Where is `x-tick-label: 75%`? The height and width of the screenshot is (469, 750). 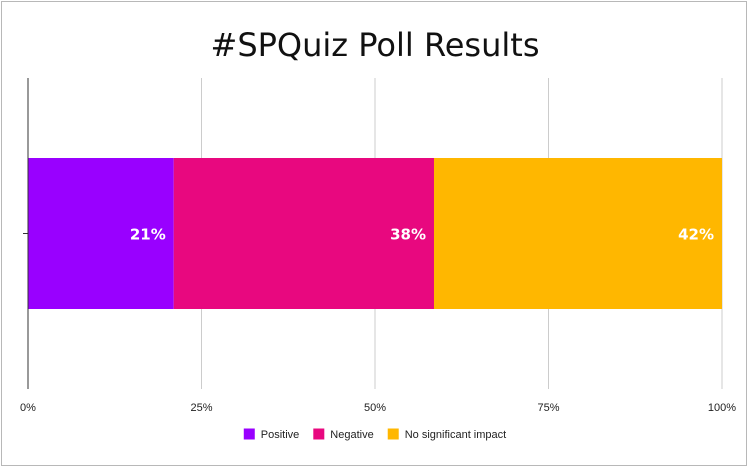
x-tick-label: 75% is located at coordinates (548, 408).